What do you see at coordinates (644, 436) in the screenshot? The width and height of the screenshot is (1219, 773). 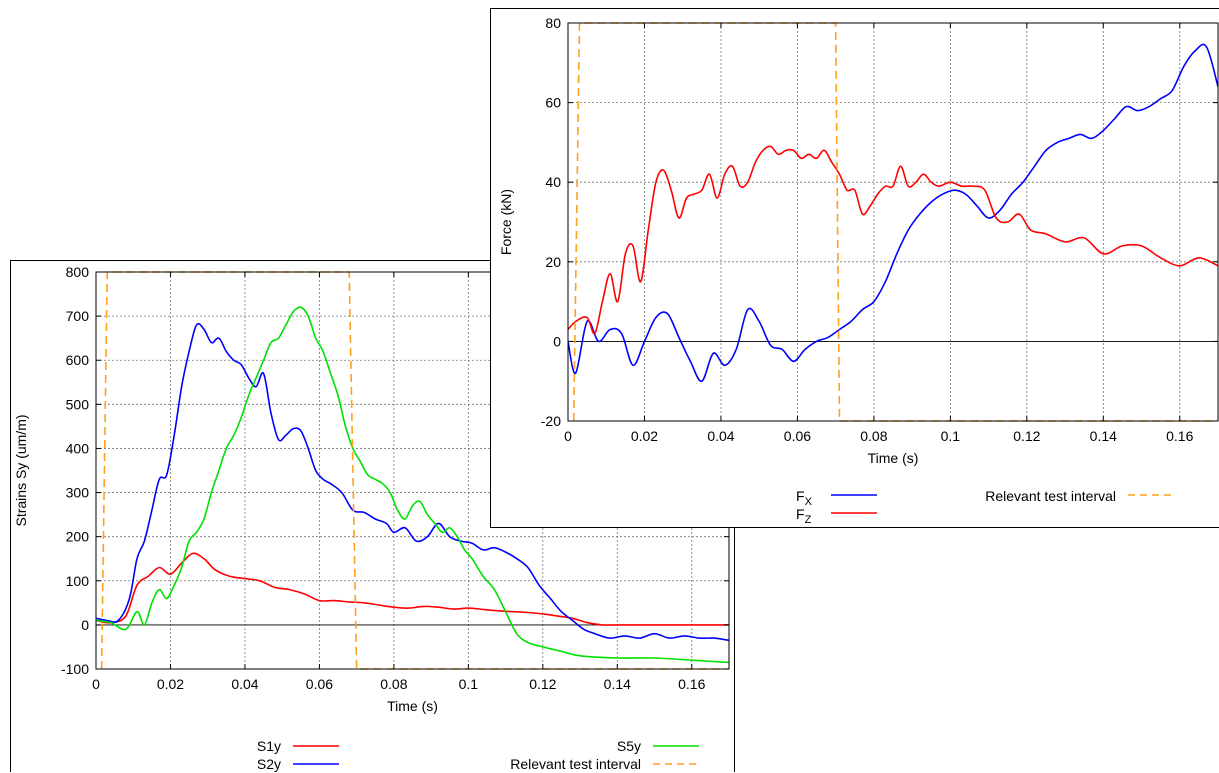 I see `force-xtick-label-1: 0.02` at bounding box center [644, 436].